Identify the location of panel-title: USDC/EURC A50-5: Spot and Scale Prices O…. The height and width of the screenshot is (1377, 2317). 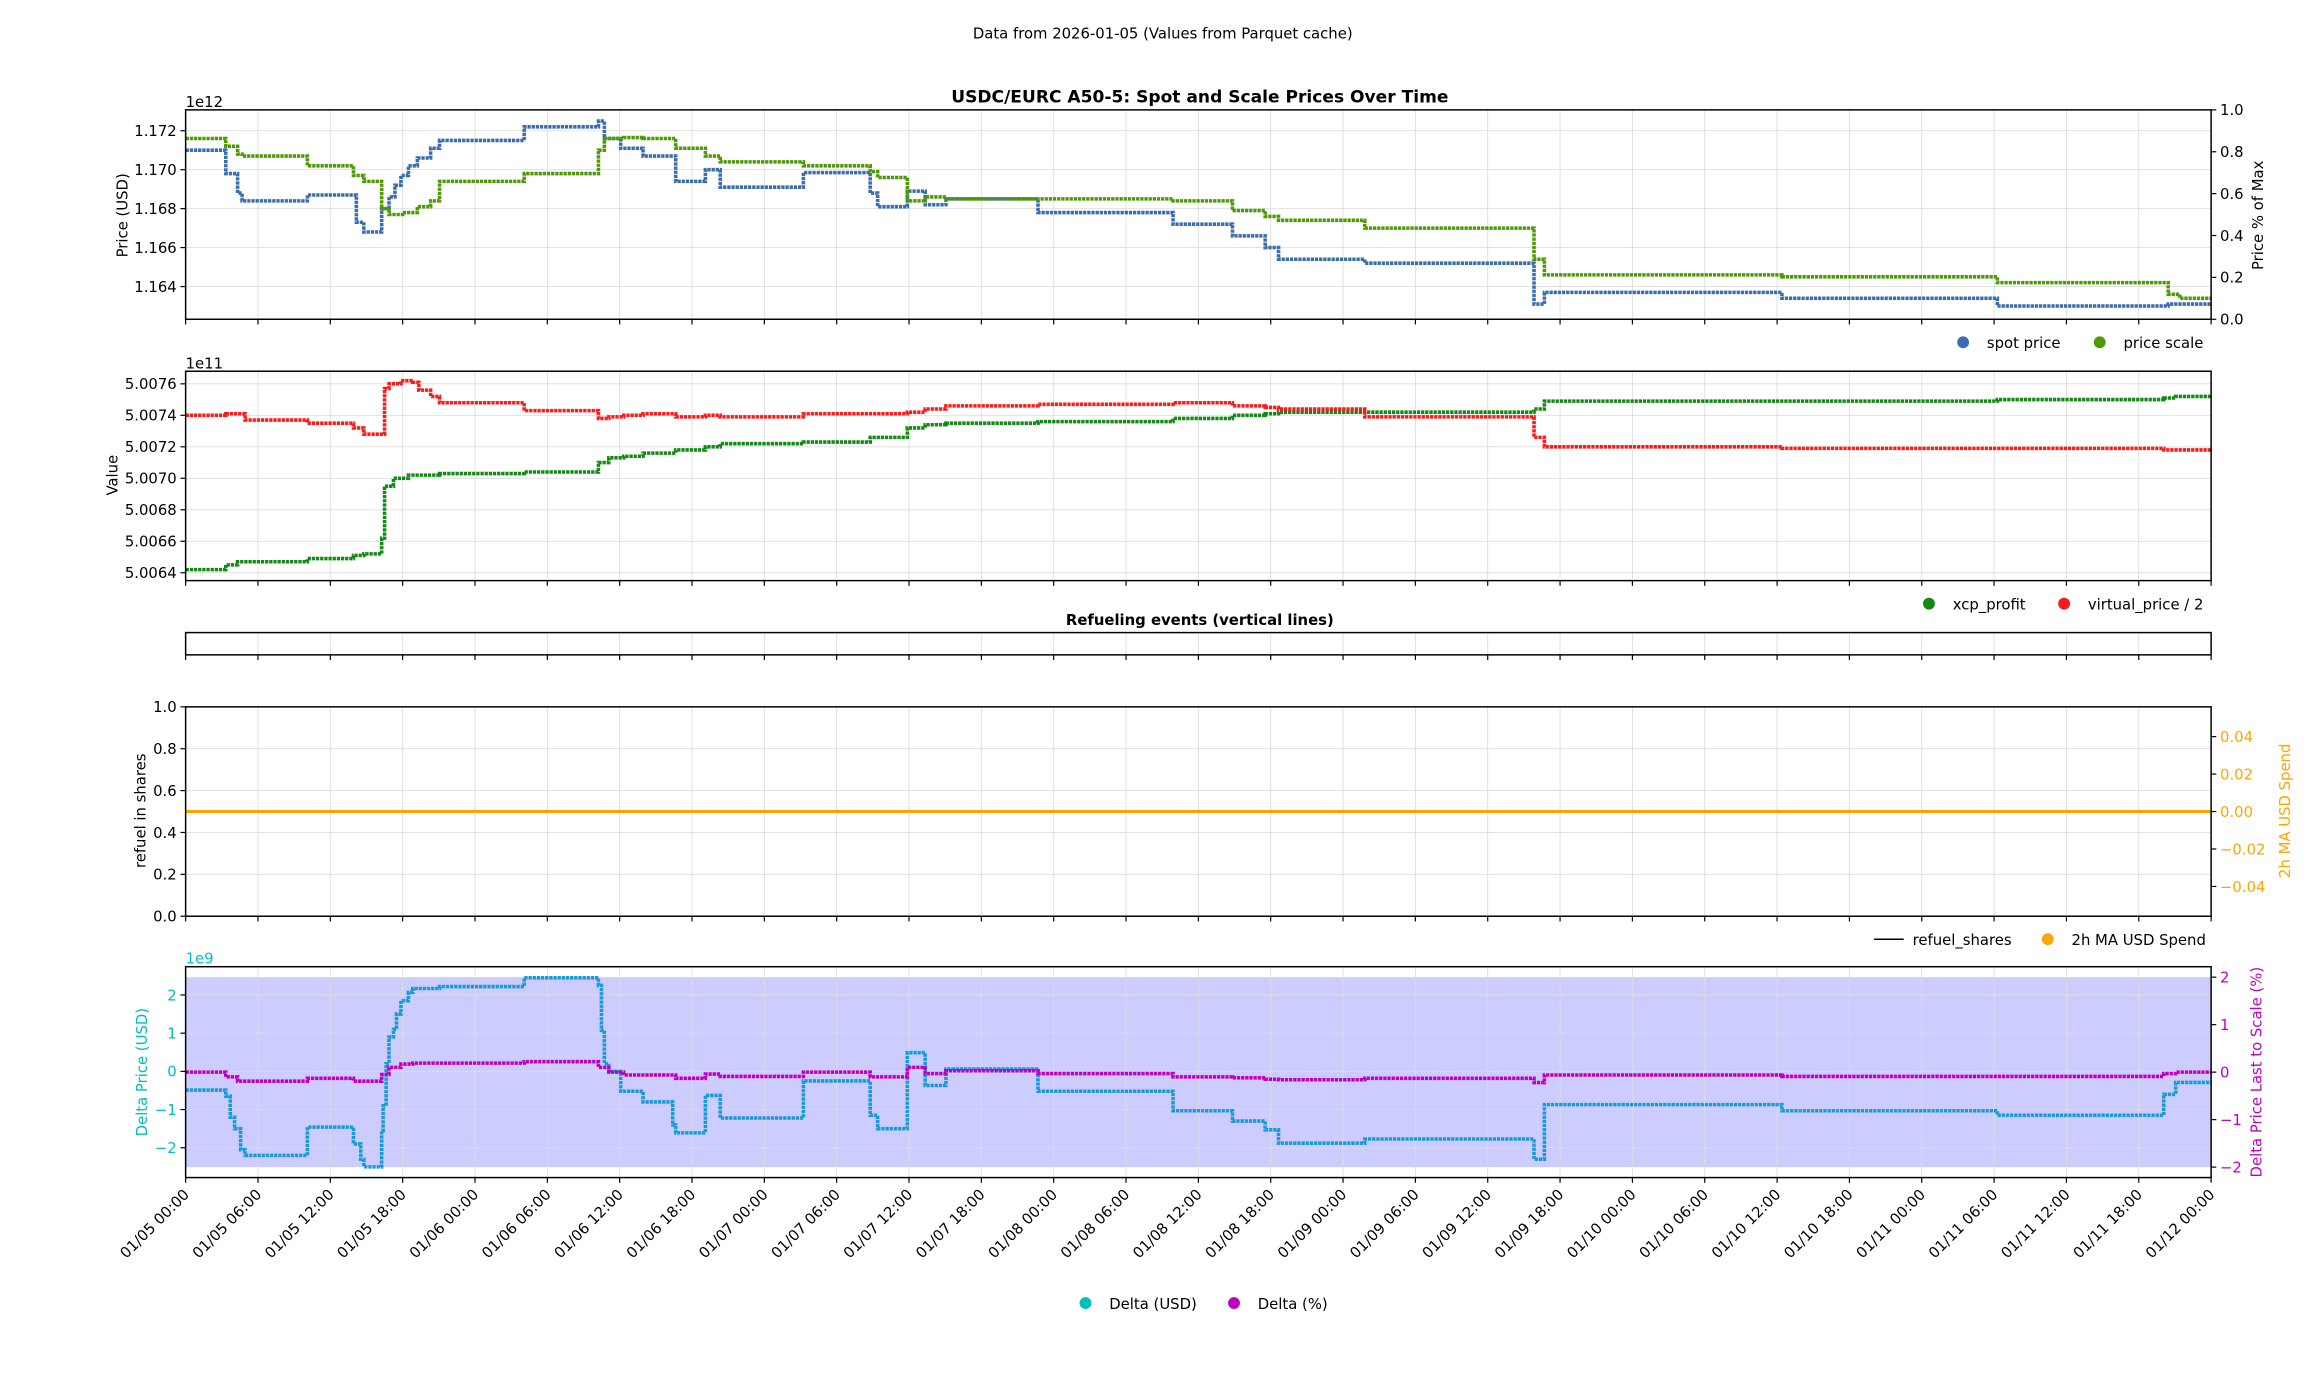
(1199, 97).